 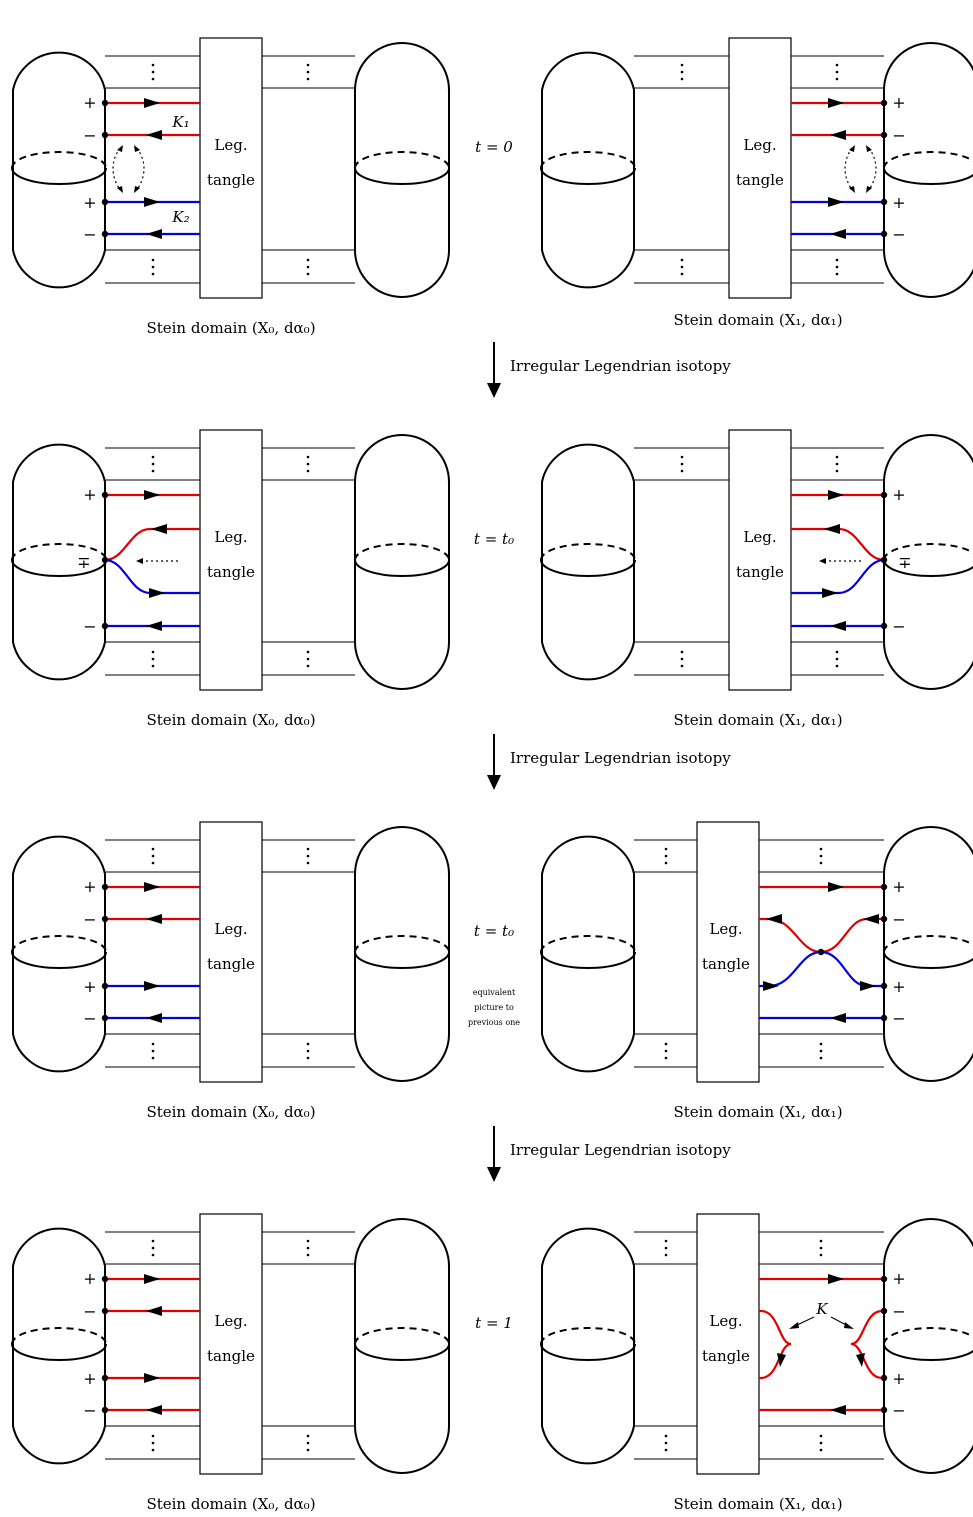 What do you see at coordinates (180, 122) in the screenshot?
I see `knot-label-k1: K₁` at bounding box center [180, 122].